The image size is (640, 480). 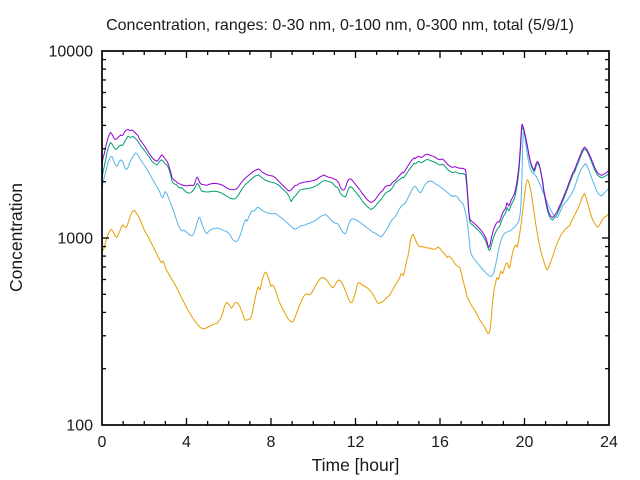 What do you see at coordinates (186, 442) in the screenshot?
I see `svg-text: 4` at bounding box center [186, 442].